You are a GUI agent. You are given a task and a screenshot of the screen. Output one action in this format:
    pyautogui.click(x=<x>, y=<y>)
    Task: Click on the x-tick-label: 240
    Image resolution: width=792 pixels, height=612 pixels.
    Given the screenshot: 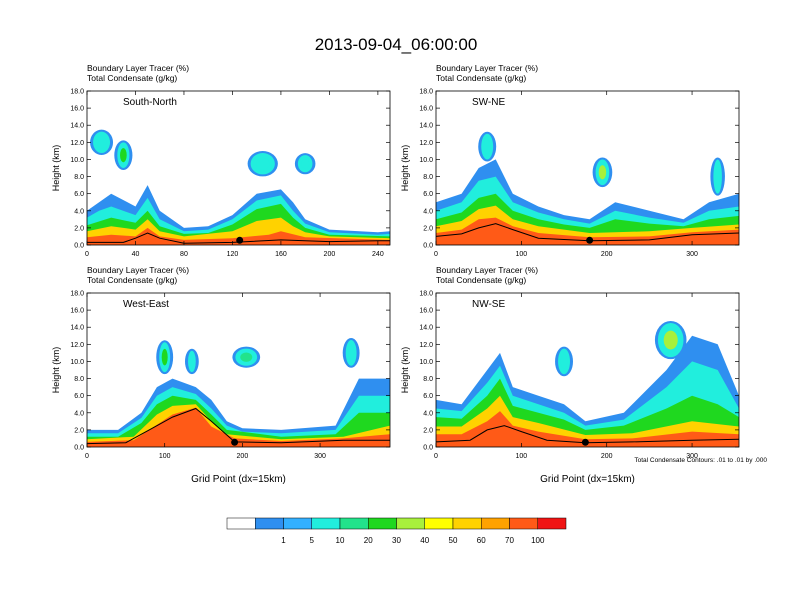 What is the action you would take?
    pyautogui.click(x=378, y=254)
    